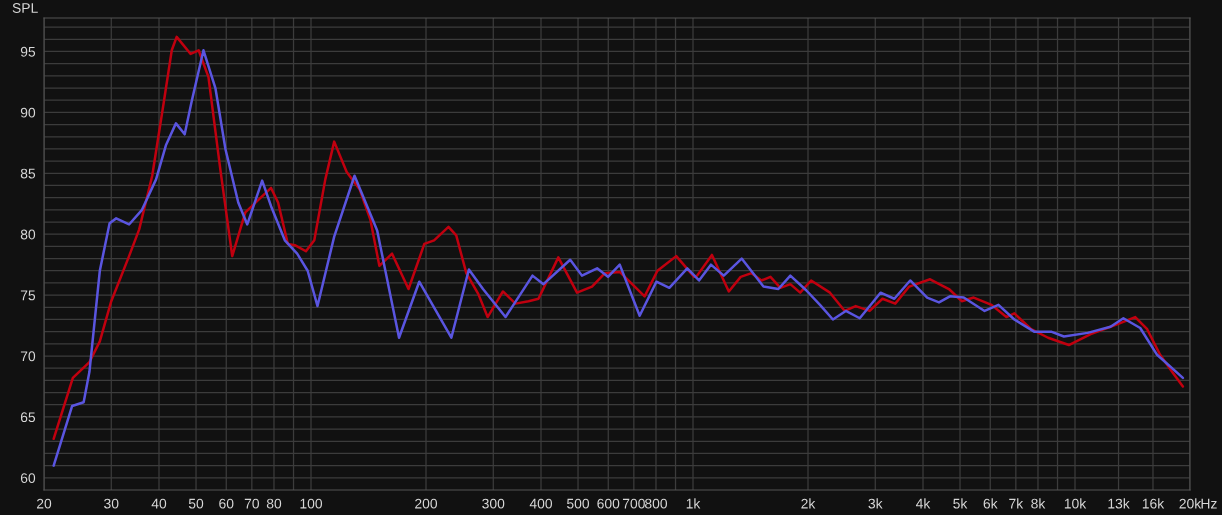 The height and width of the screenshot is (515, 1222). What do you see at coordinates (44, 503) in the screenshot?
I see `x-tick-label: 20` at bounding box center [44, 503].